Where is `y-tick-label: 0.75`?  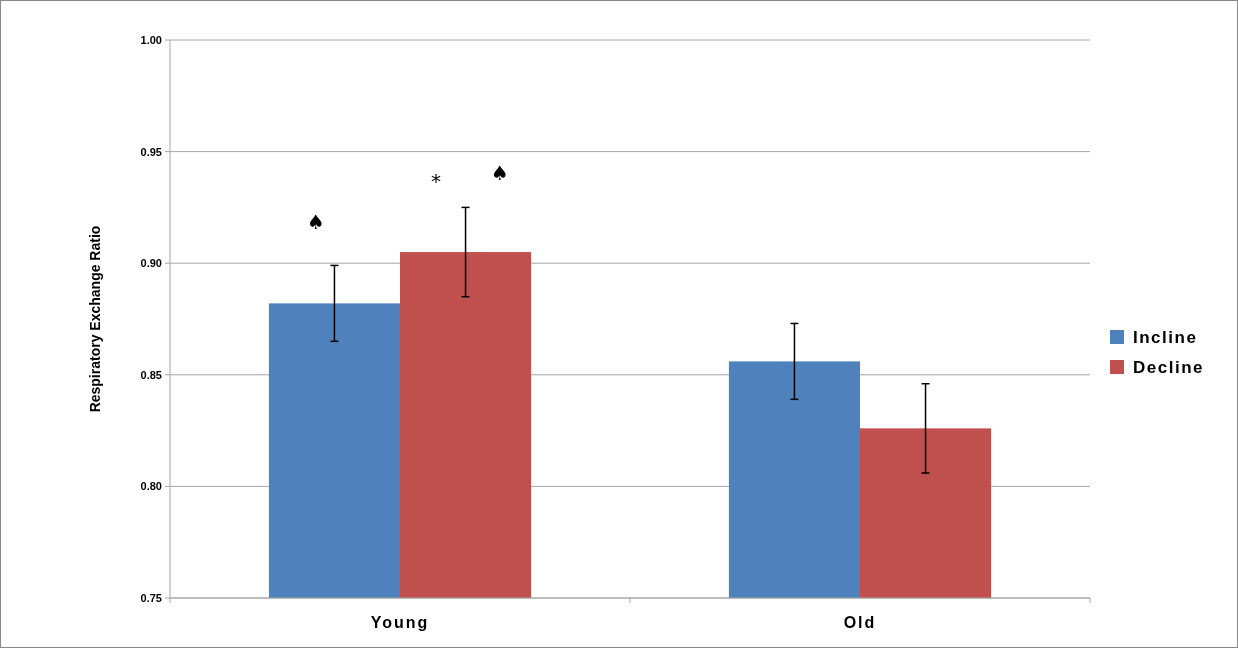
y-tick-label: 0.75 is located at coordinates (151, 598).